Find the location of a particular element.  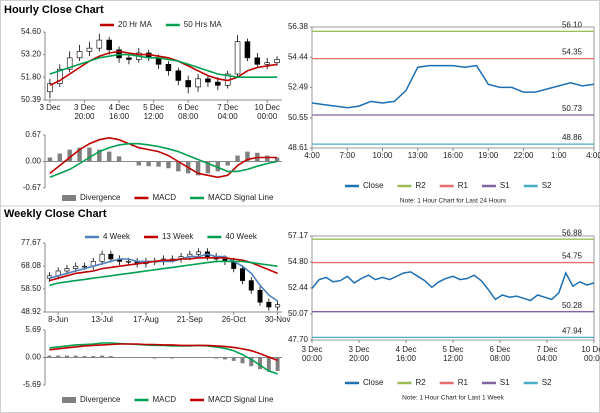

y-tick-label: 5.69 is located at coordinates (33, 329).